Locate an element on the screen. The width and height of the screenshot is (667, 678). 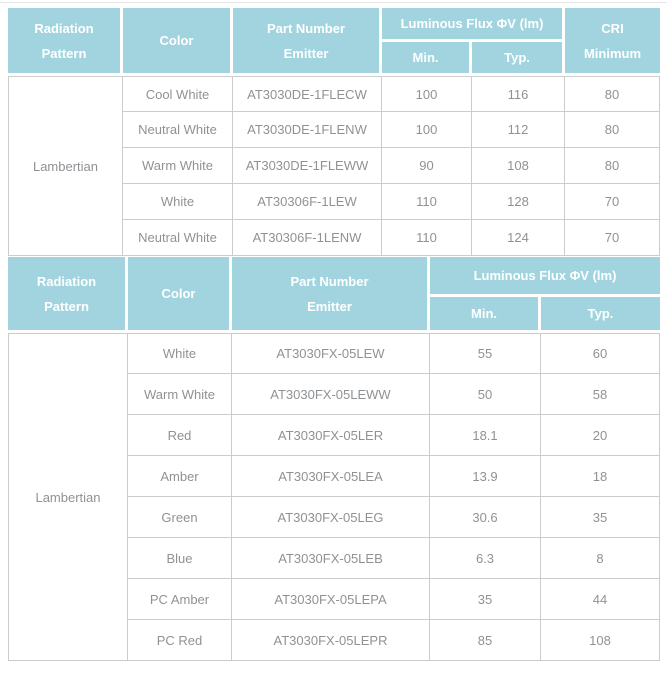
table-row: White AT30306F-1LEW 110 128 70 is located at coordinates (334, 202).